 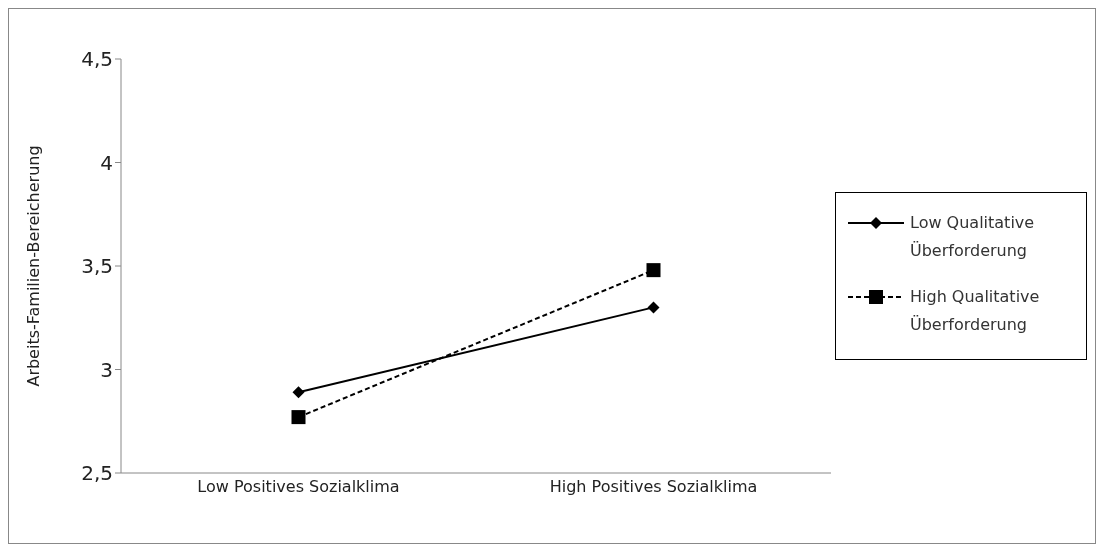 I want to click on y-tick-label: 4,5, so click(x=97, y=59).